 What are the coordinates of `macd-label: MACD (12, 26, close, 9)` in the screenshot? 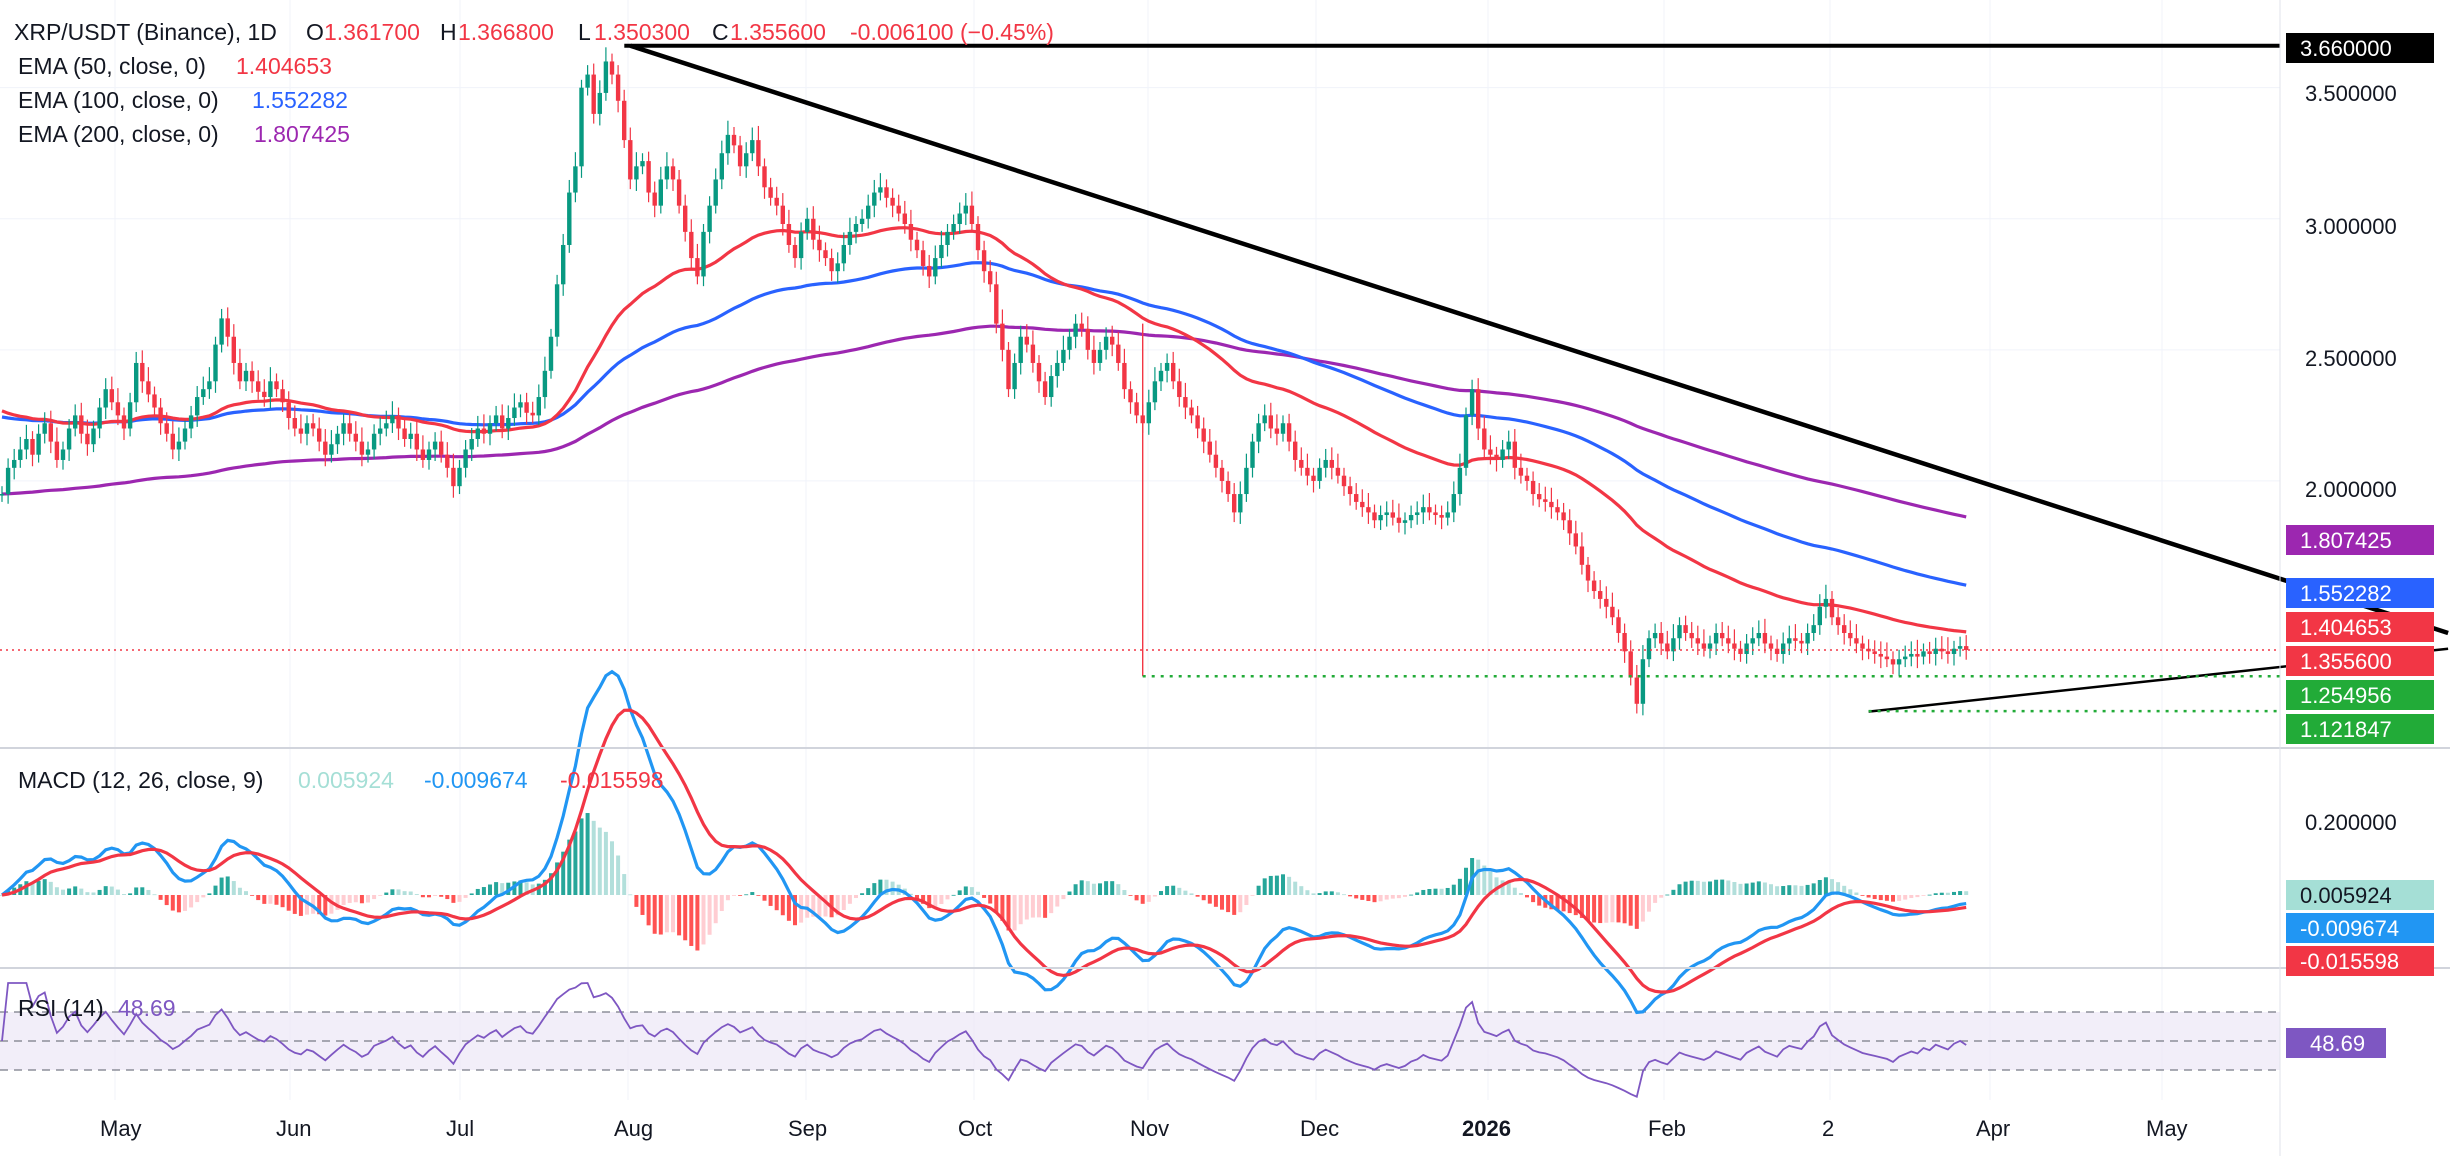 It's located at (140, 780).